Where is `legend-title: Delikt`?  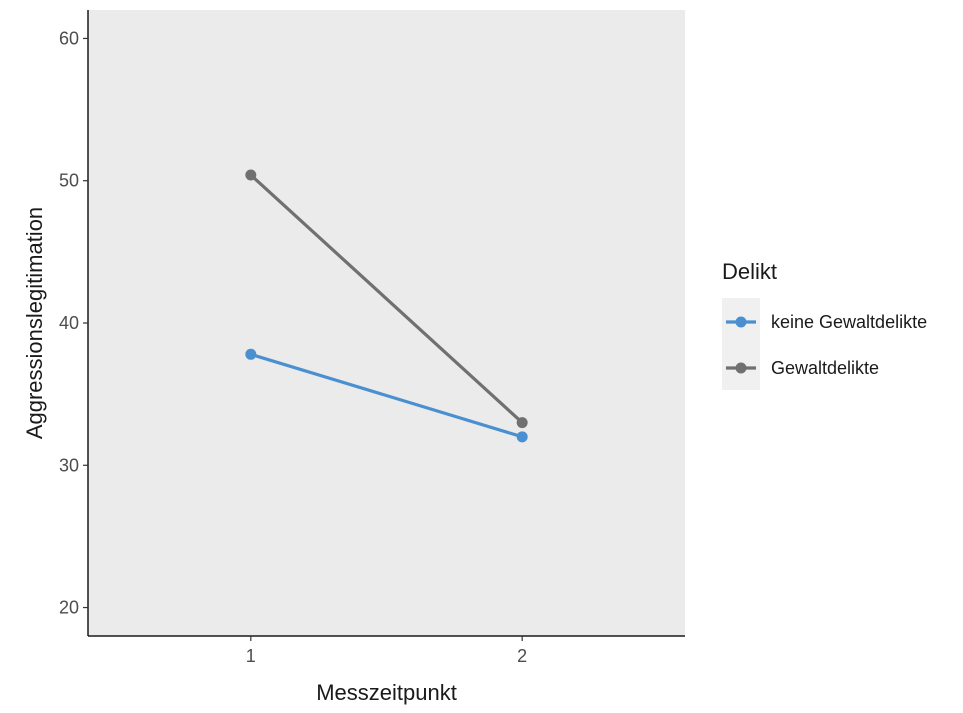
legend-title: Delikt is located at coordinates (749, 271).